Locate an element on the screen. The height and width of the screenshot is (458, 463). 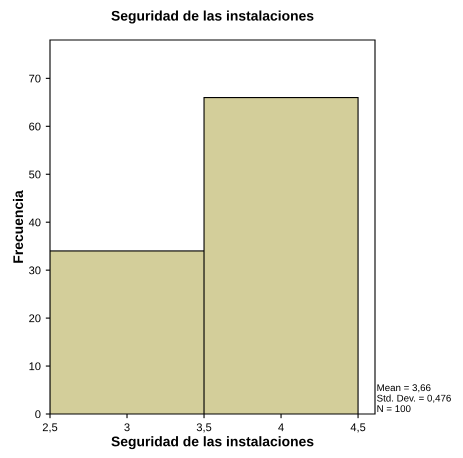
y-tick-label: 60 is located at coordinates (35, 126).